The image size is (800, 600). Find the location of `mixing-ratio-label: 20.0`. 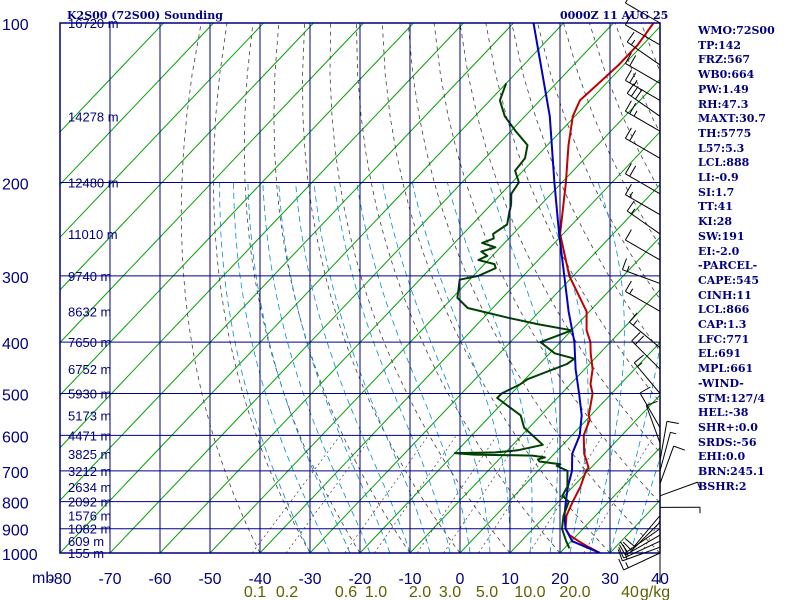

mixing-ratio-label: 20.0 is located at coordinates (574, 592).